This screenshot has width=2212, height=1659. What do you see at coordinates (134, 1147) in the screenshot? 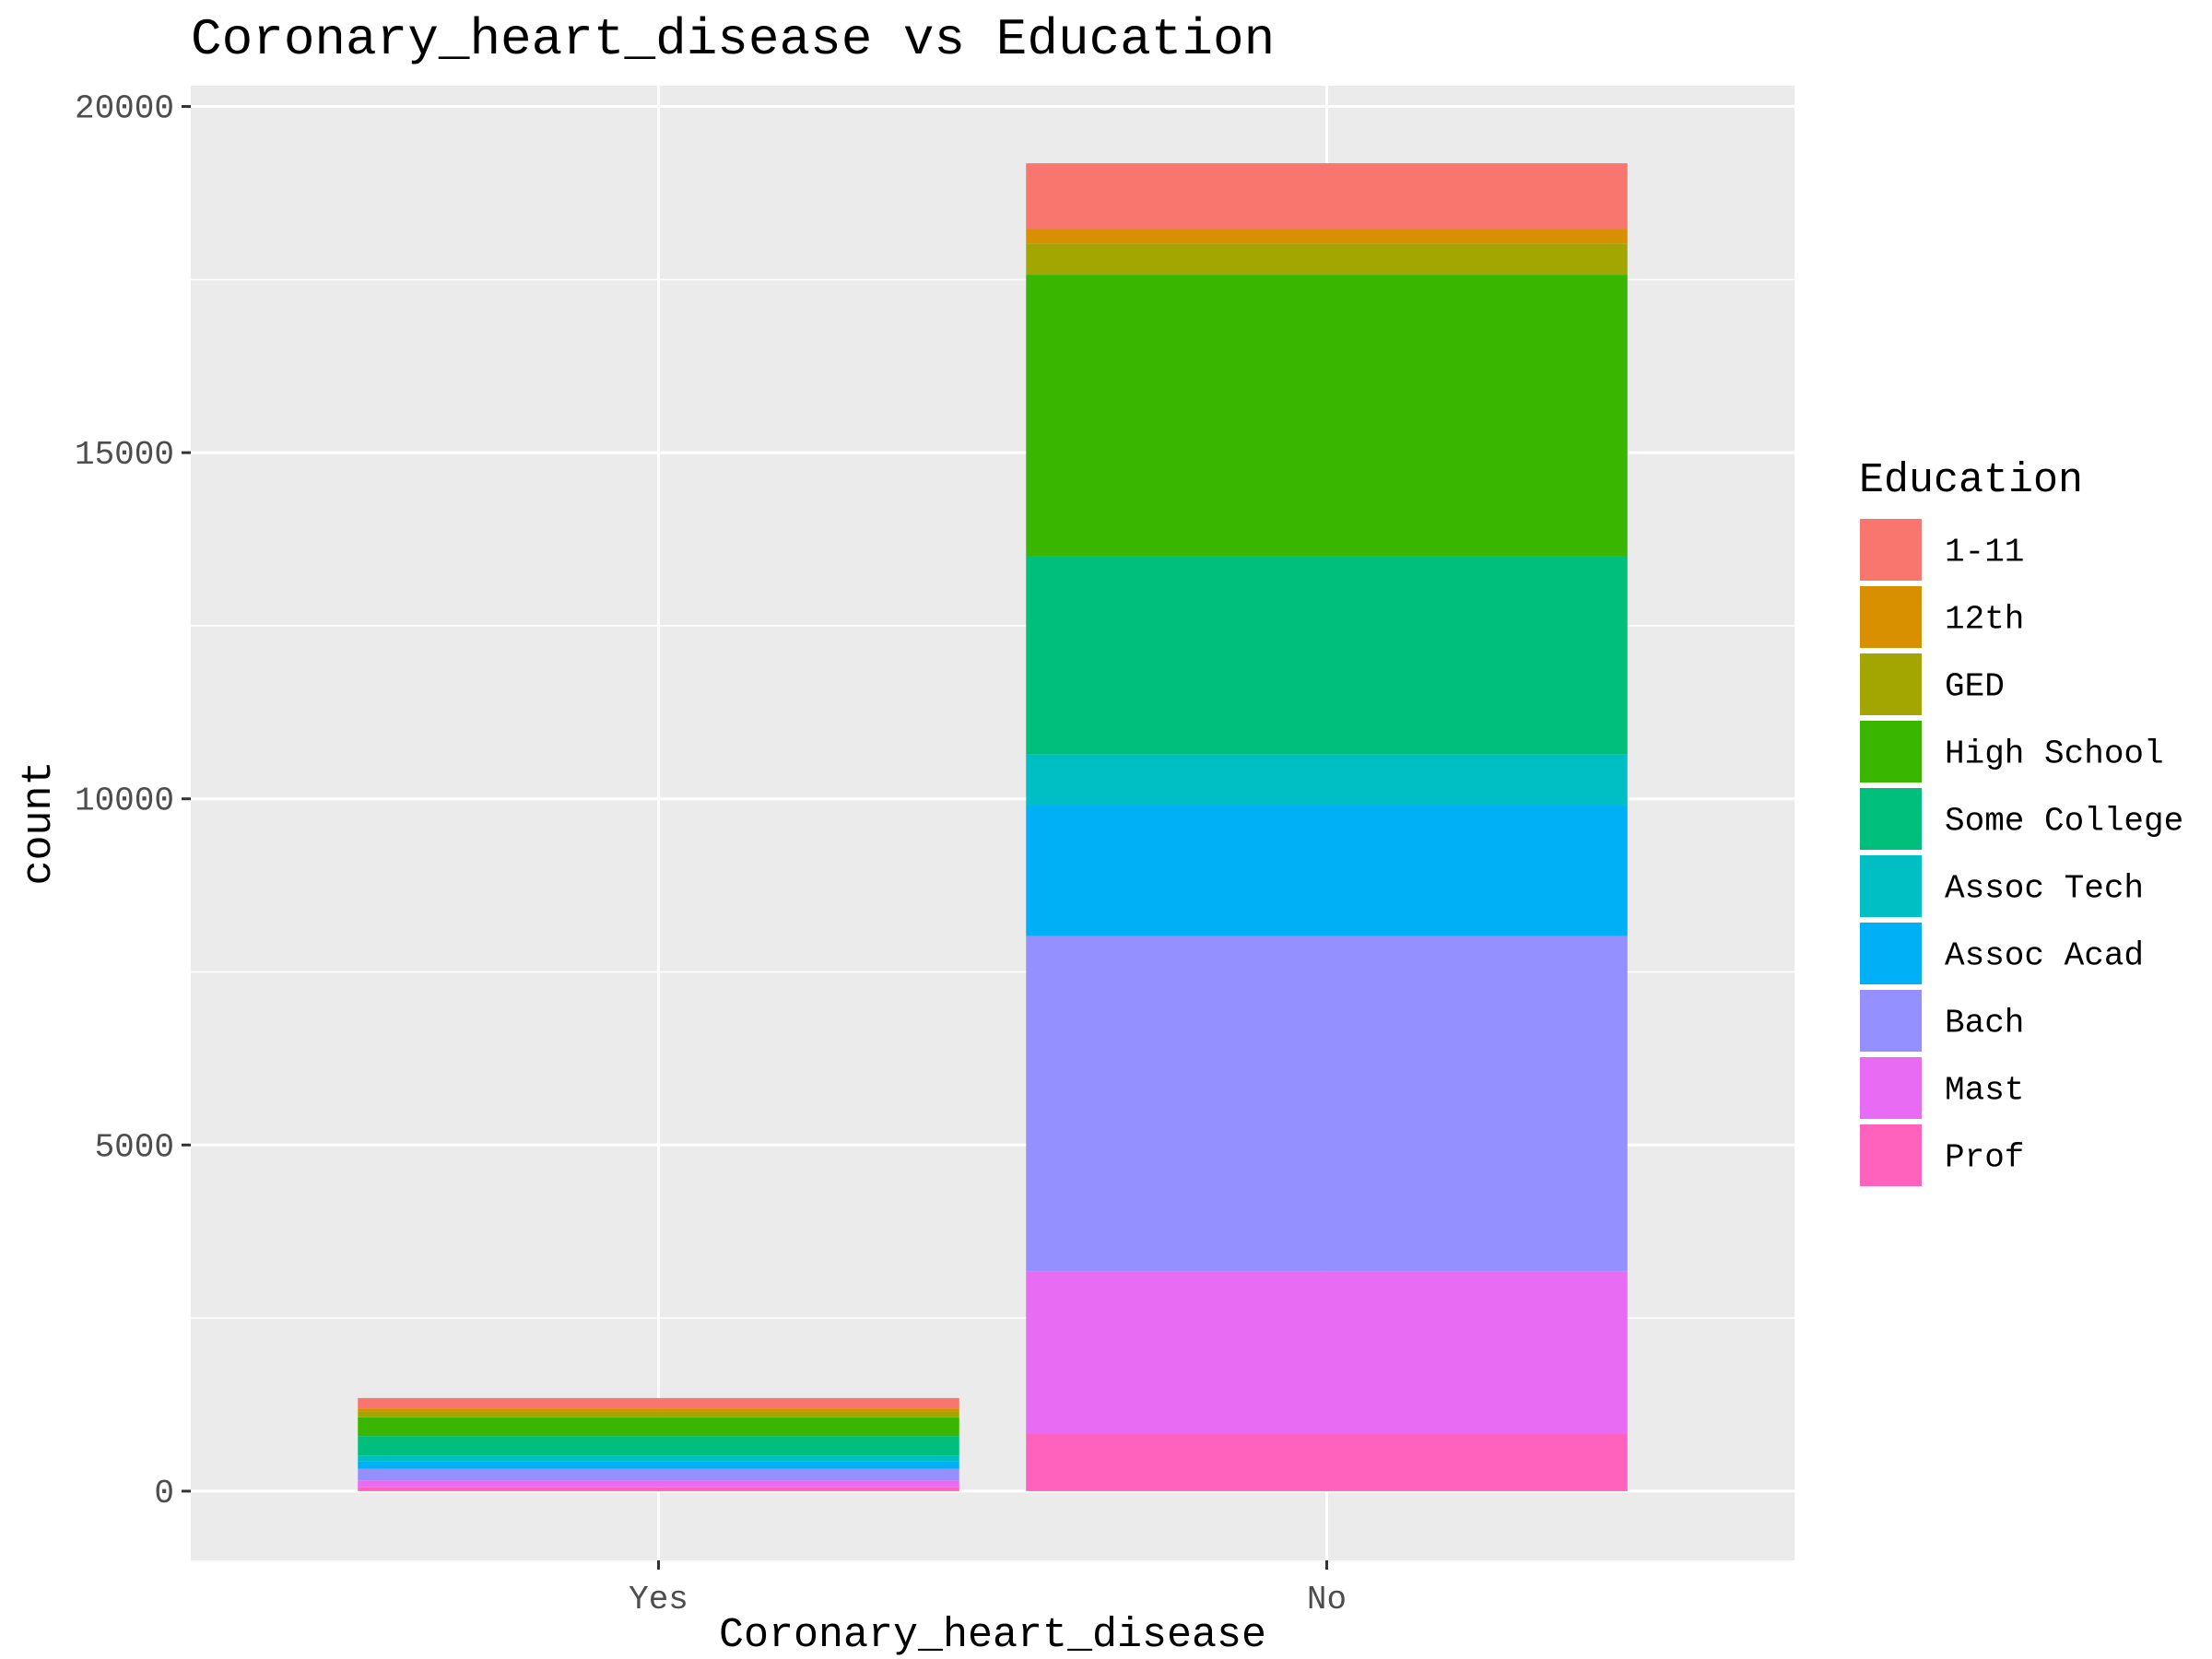
I see `y-tick-label: 5000` at bounding box center [134, 1147].